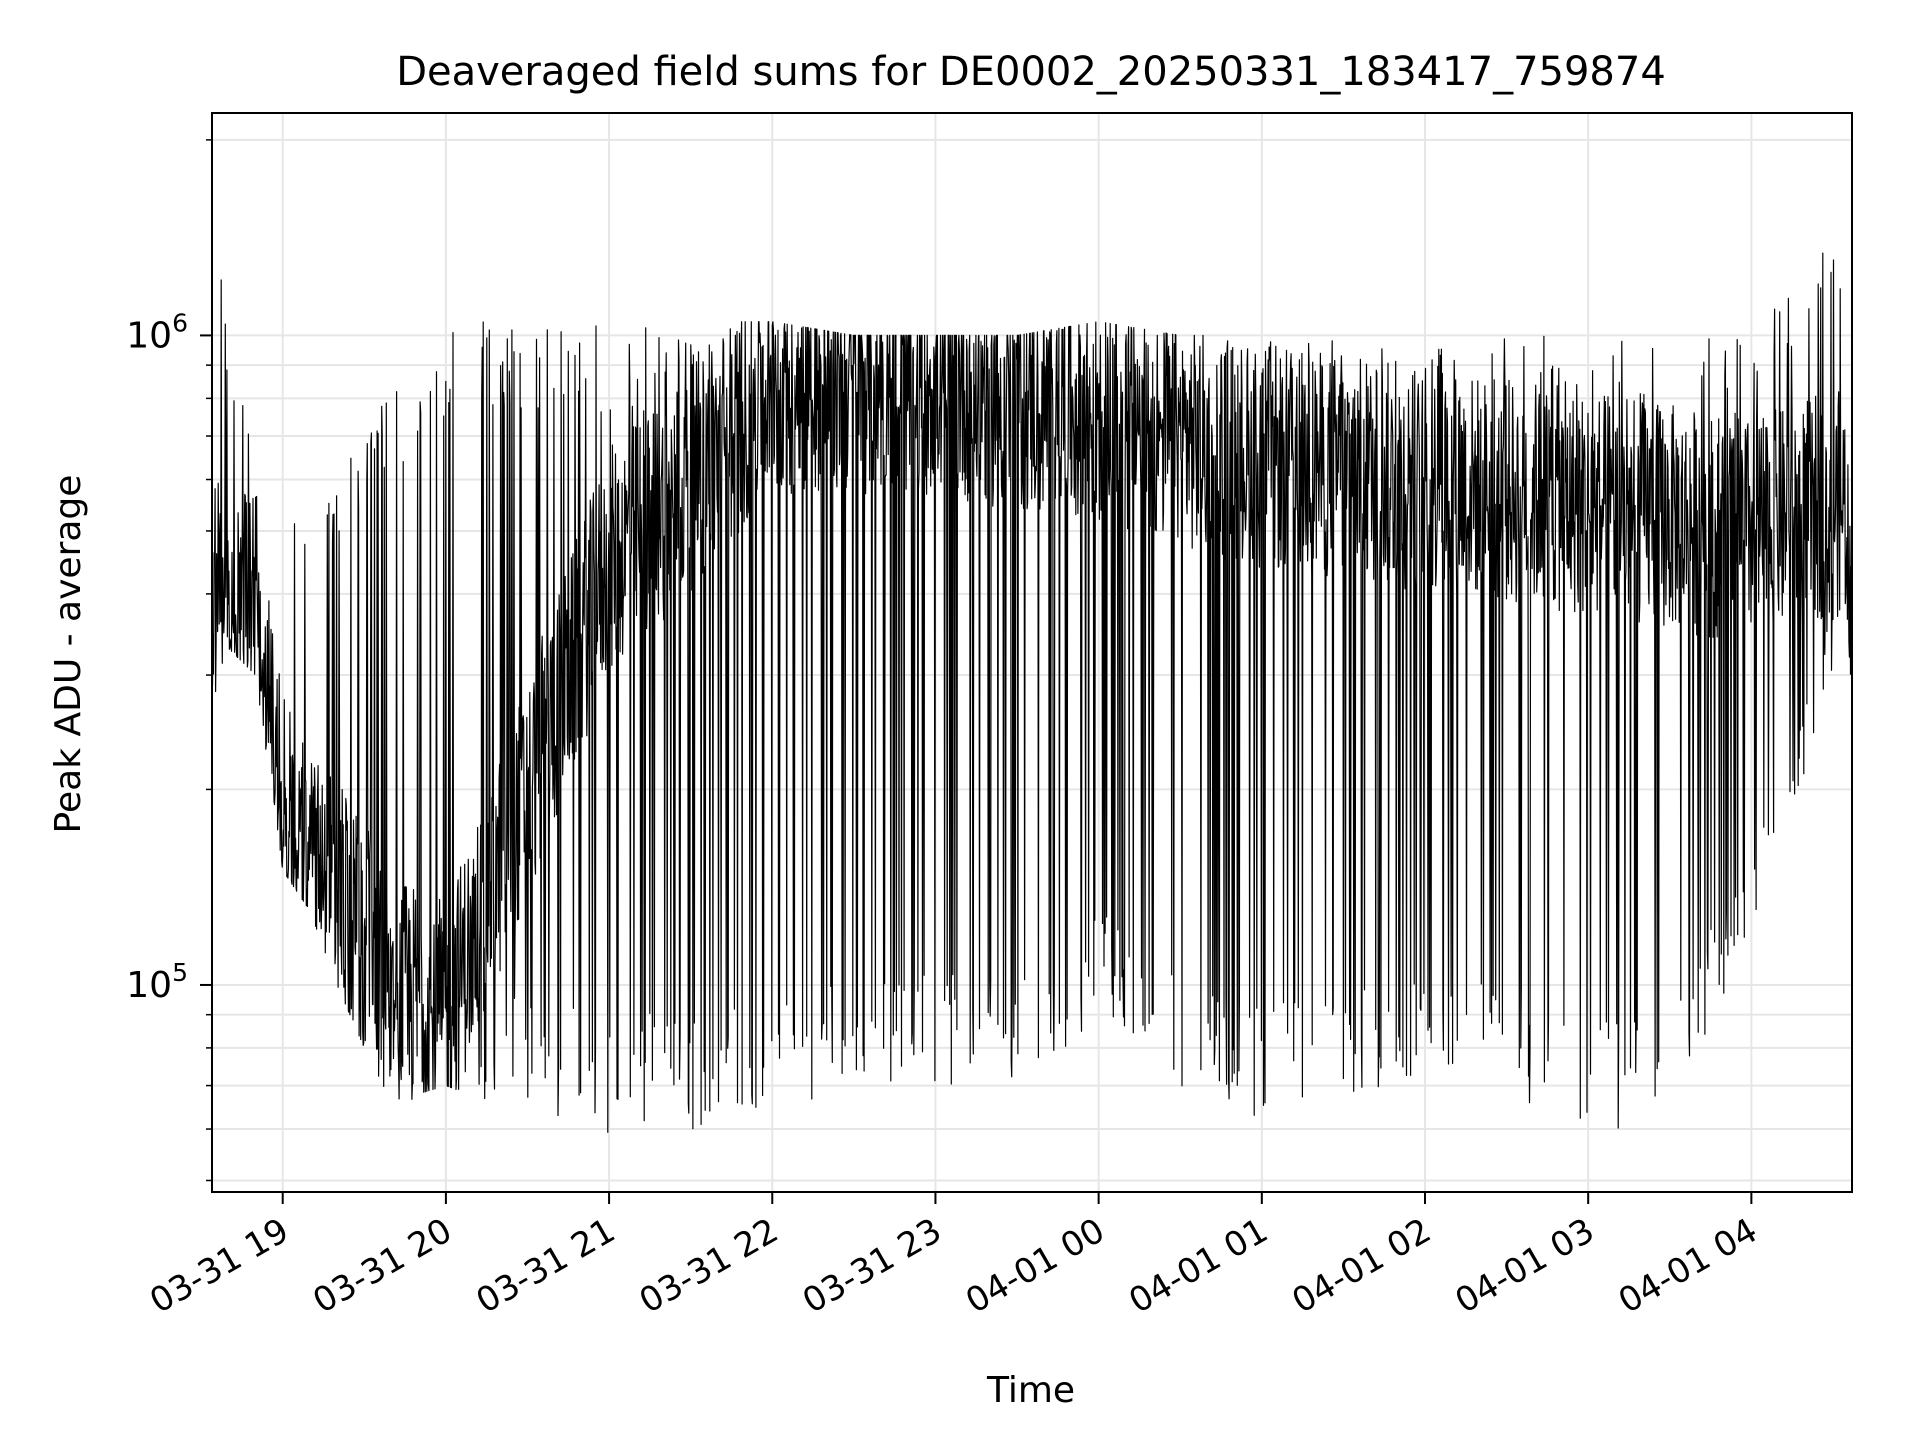  Describe the element at coordinates (546, 1266) in the screenshot. I see `x-tick-label: 03-31 21` at that location.